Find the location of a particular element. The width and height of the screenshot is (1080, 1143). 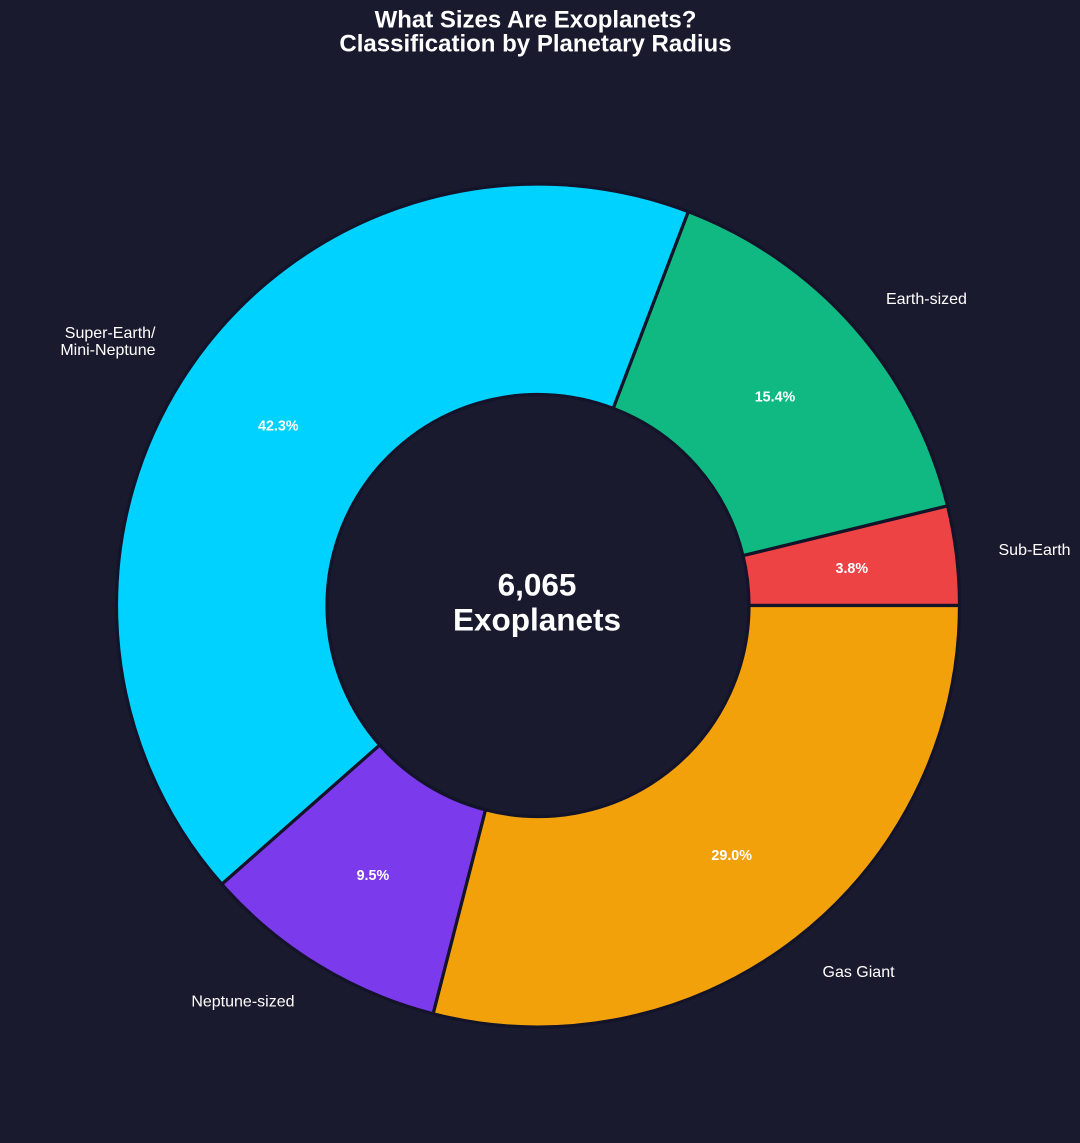

svg-text: 29.0% is located at coordinates (731, 856).